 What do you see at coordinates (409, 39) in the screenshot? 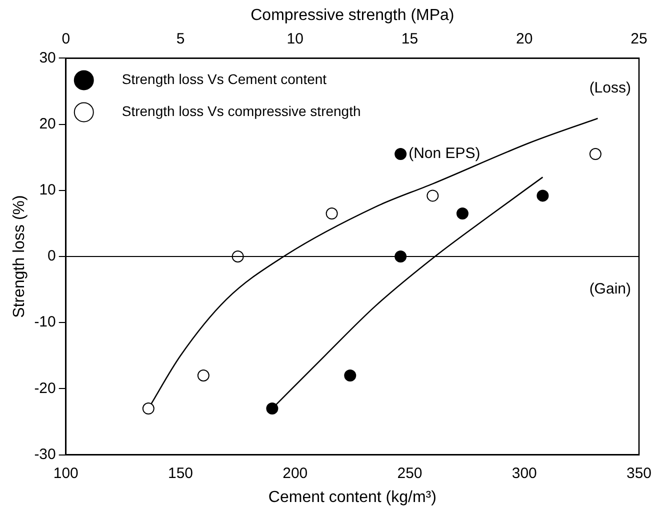
I see `x2-tick-label: 15` at bounding box center [409, 39].